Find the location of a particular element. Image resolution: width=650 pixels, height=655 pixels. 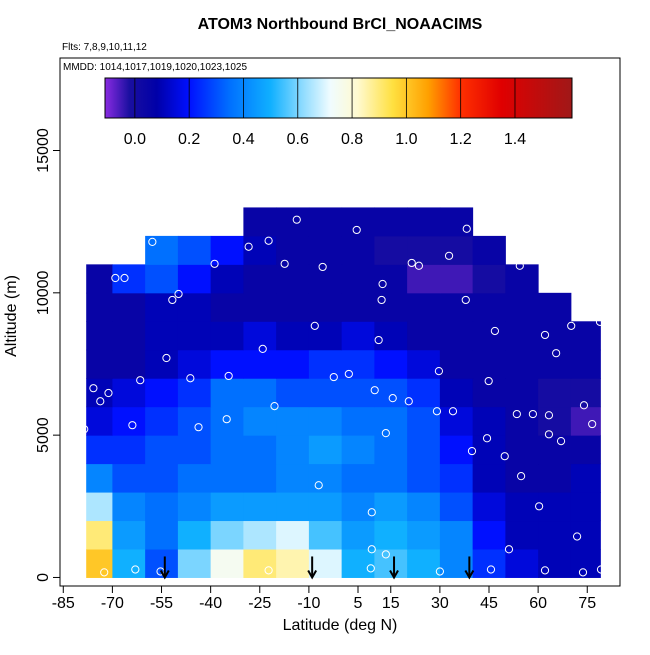

colorbar-tick-label: 0.0 is located at coordinates (135, 139).